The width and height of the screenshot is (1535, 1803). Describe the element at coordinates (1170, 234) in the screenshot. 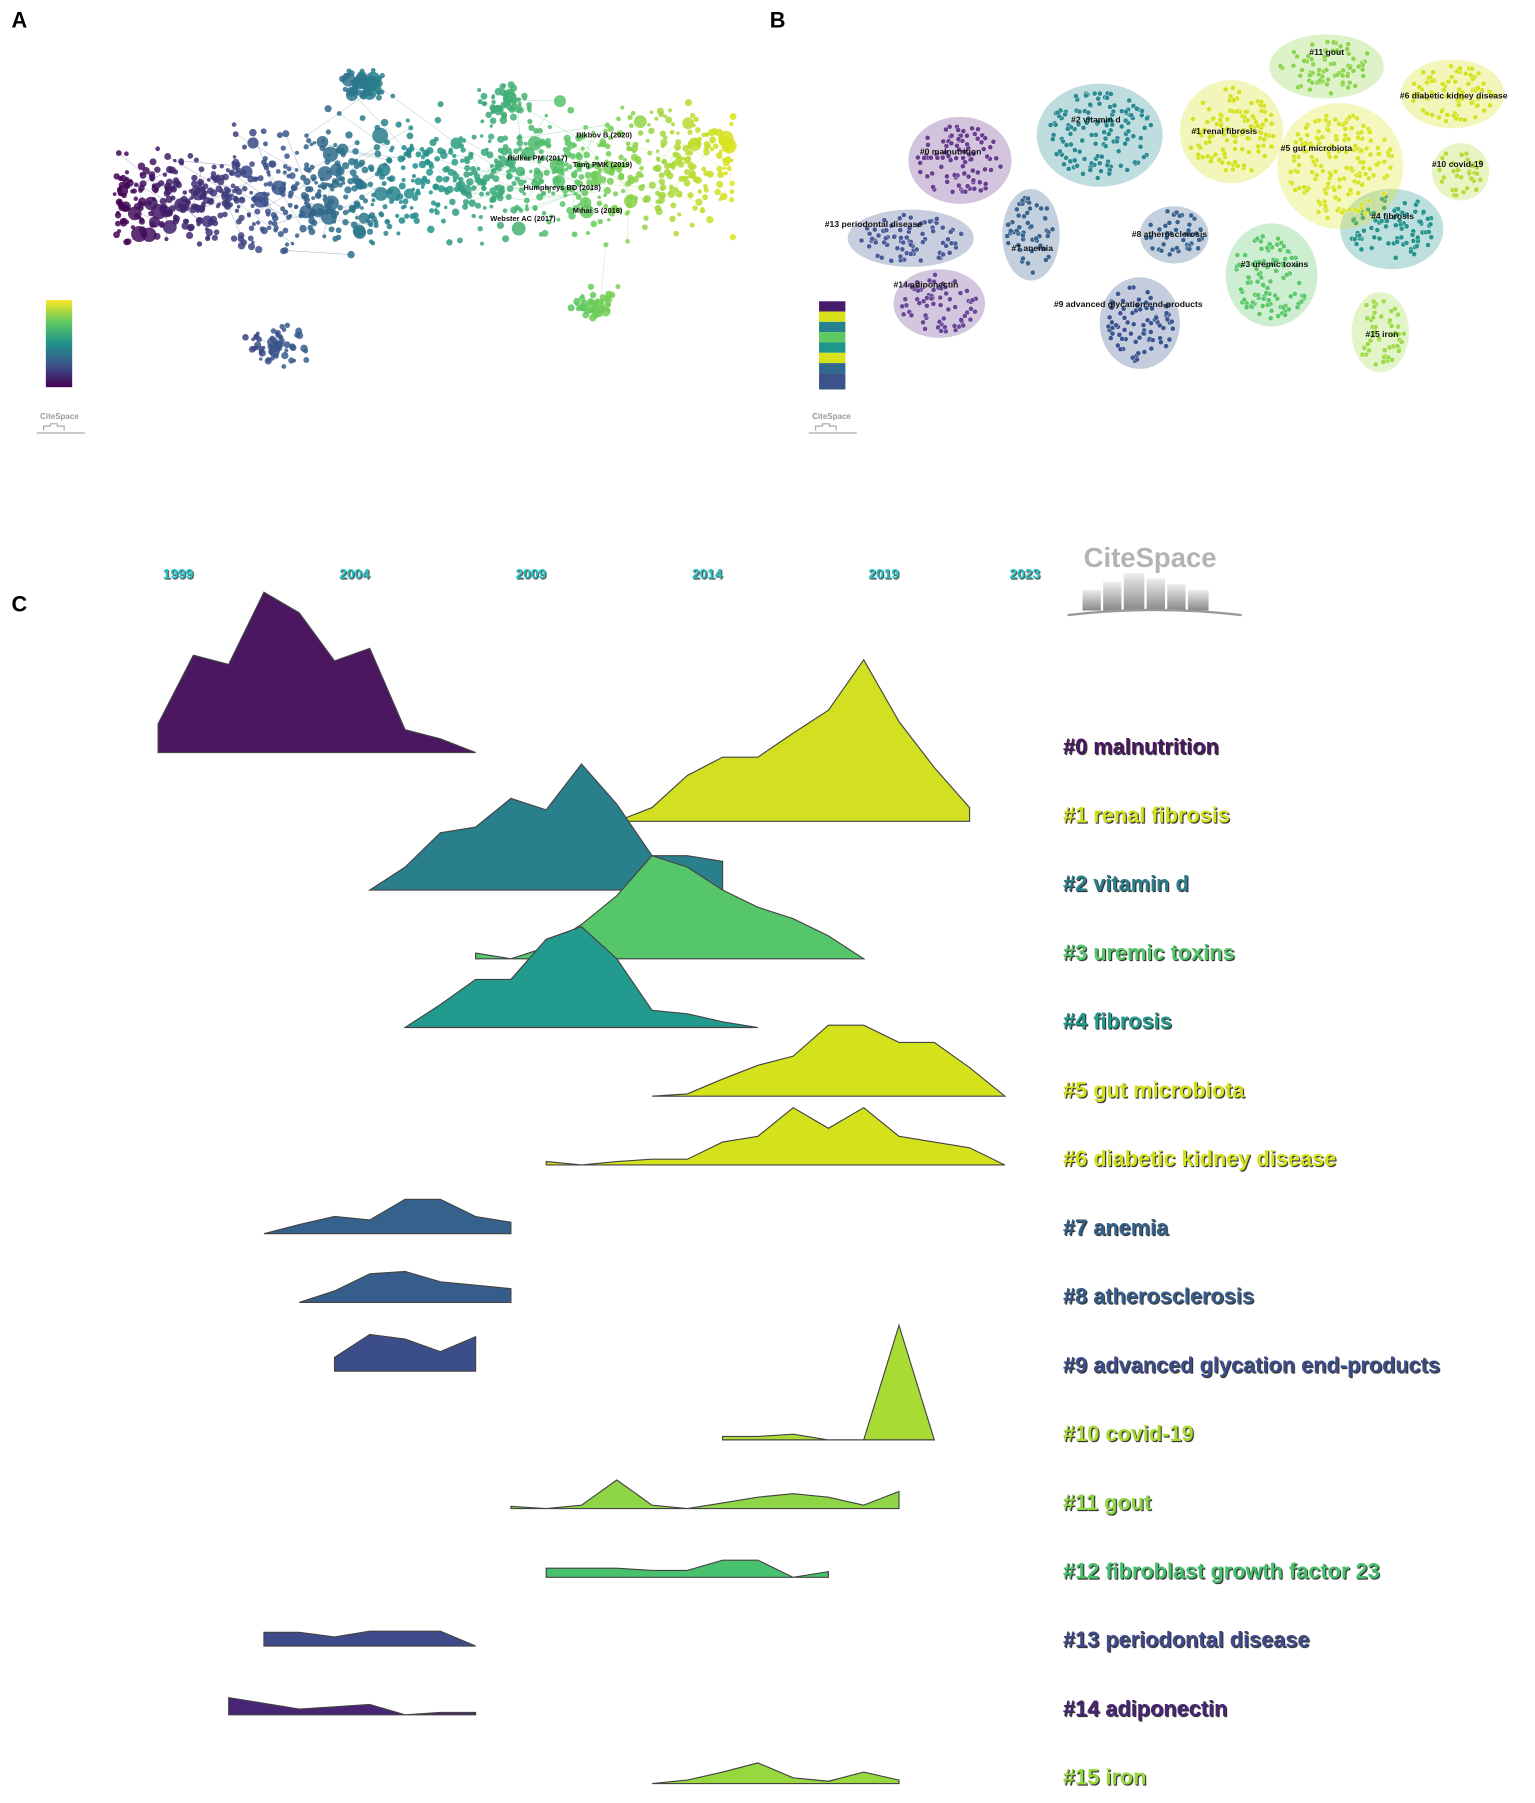

I see `cluster-label: #8 atherosclerosis` at that location.